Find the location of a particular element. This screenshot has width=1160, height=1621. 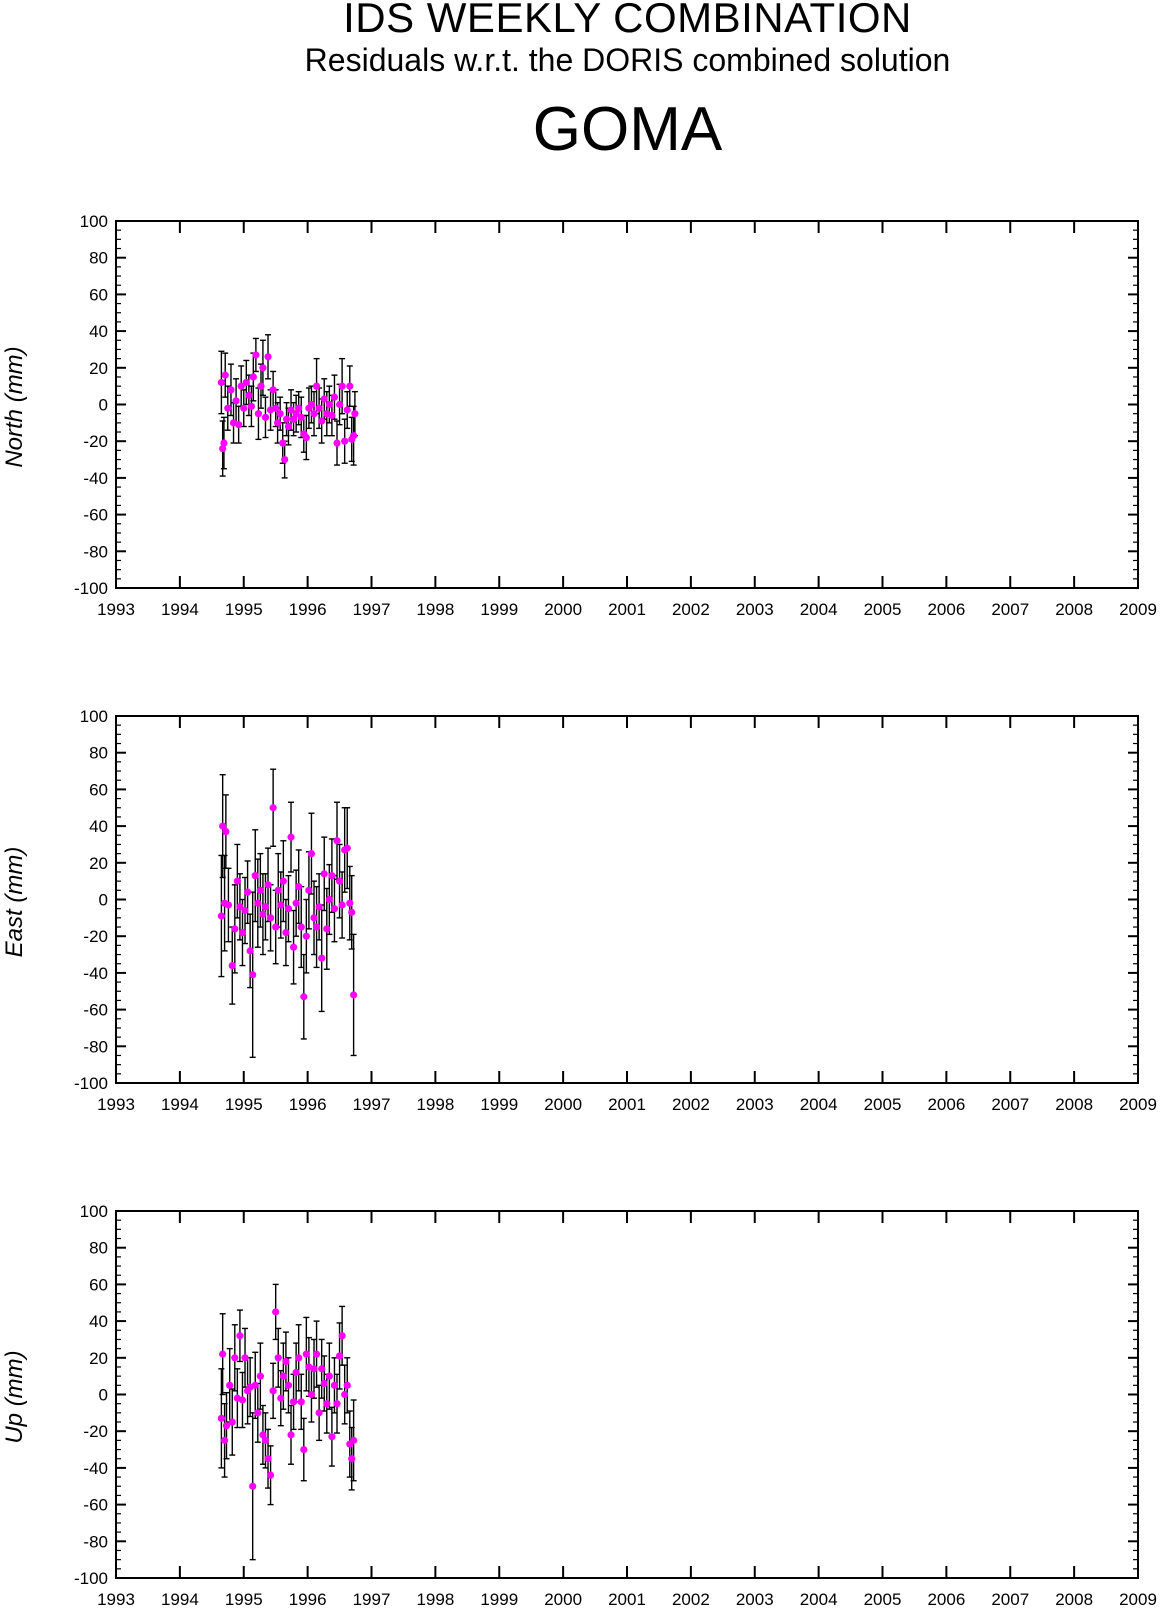

x-tick-label: 2005 is located at coordinates (883, 1599).